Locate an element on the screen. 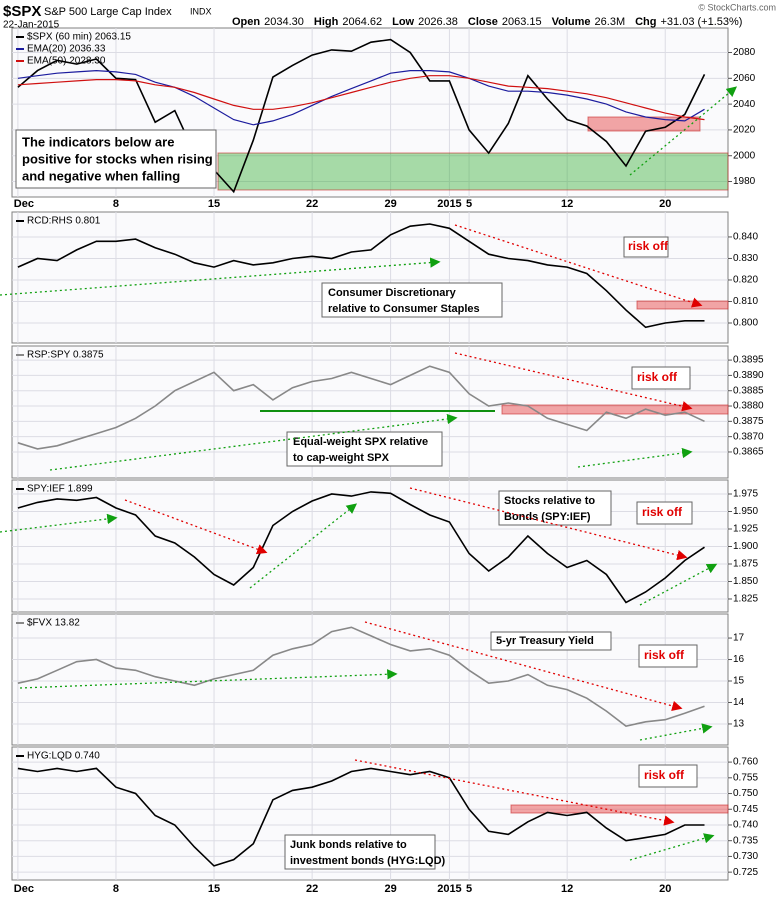 The width and height of the screenshot is (780, 900). legend-label: RCD:RHS 0.801 is located at coordinates (64, 221).